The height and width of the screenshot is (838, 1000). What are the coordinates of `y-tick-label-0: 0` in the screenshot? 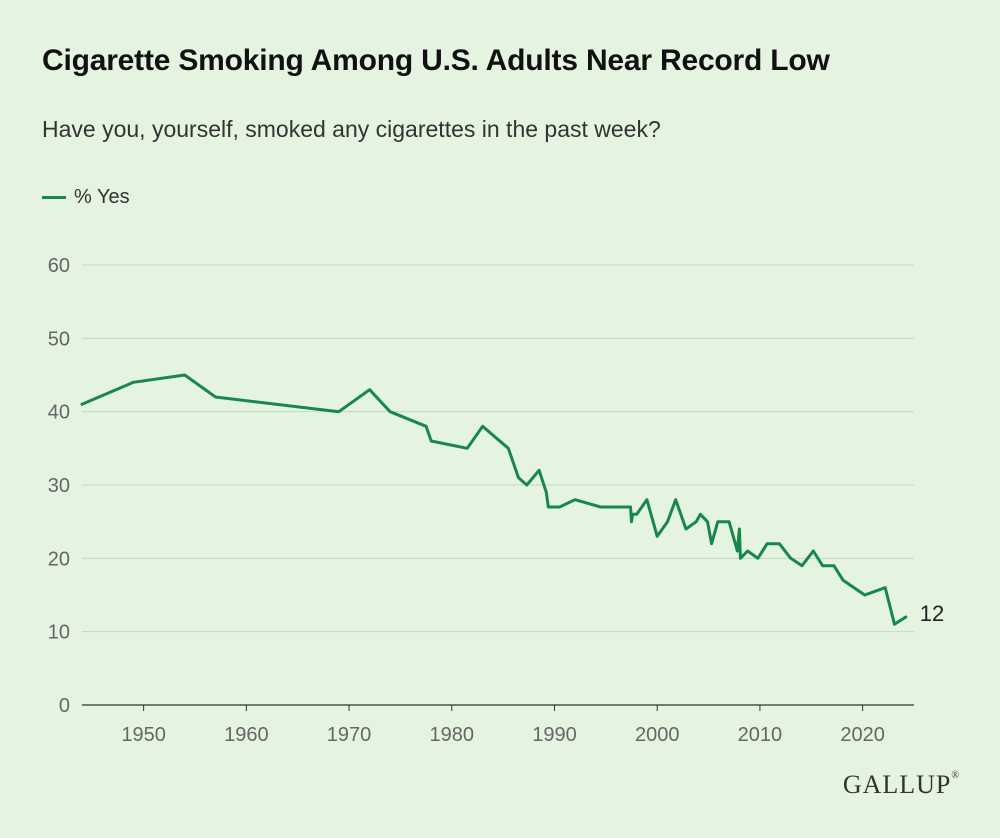 It's located at (64, 706).